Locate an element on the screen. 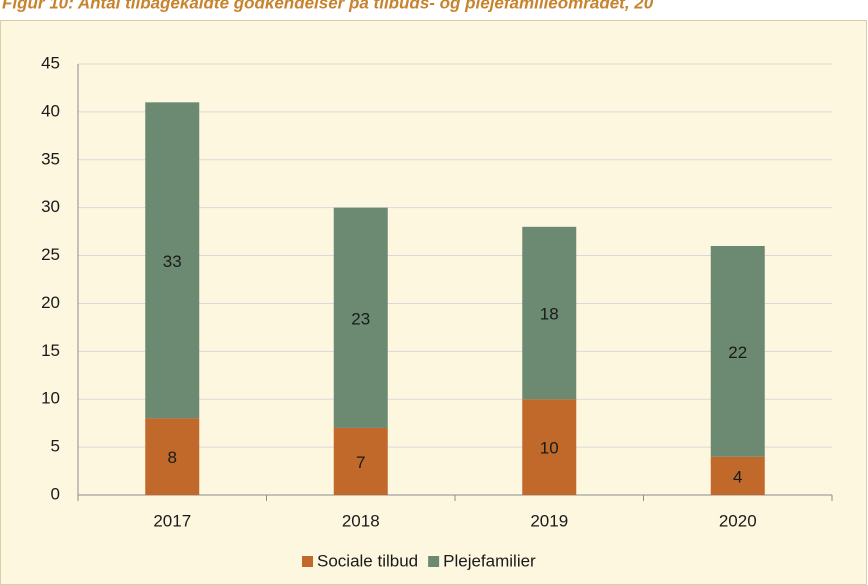 The image size is (868, 585). data-label: 10 is located at coordinates (549, 448).